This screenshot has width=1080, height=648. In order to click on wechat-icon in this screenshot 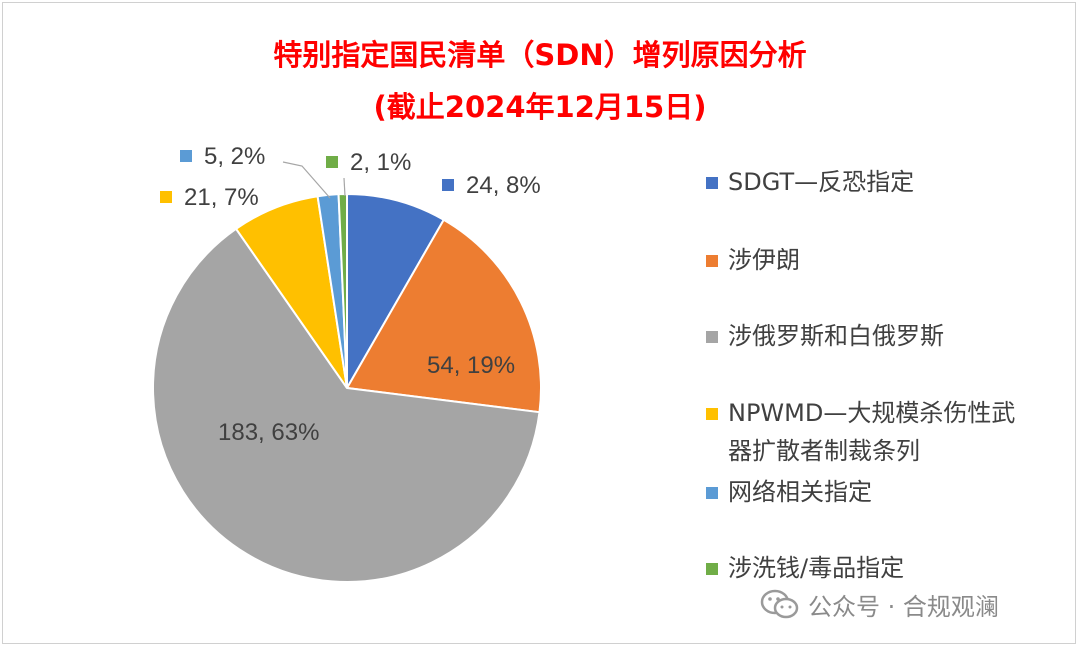, I will do `click(779, 604)`.